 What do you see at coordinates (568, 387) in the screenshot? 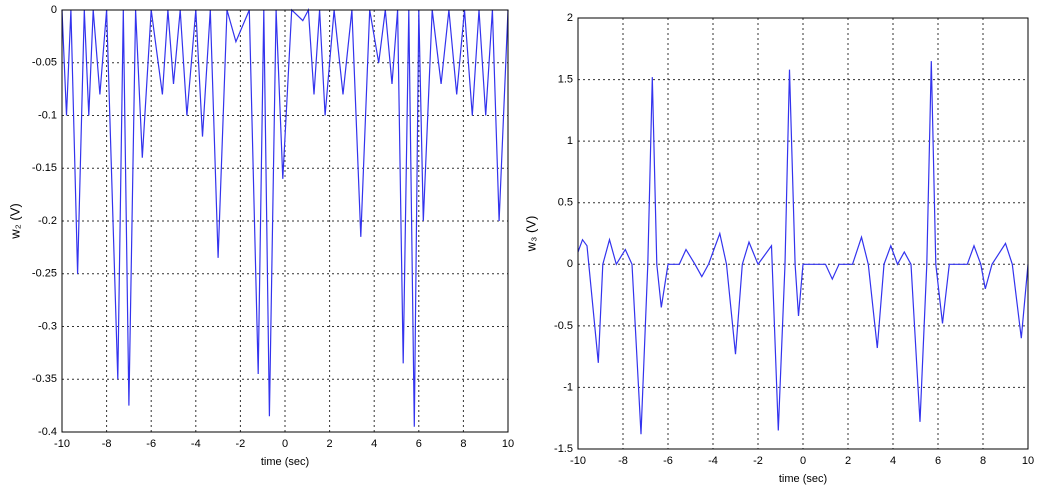
I see `y-tick-label: -1` at bounding box center [568, 387].